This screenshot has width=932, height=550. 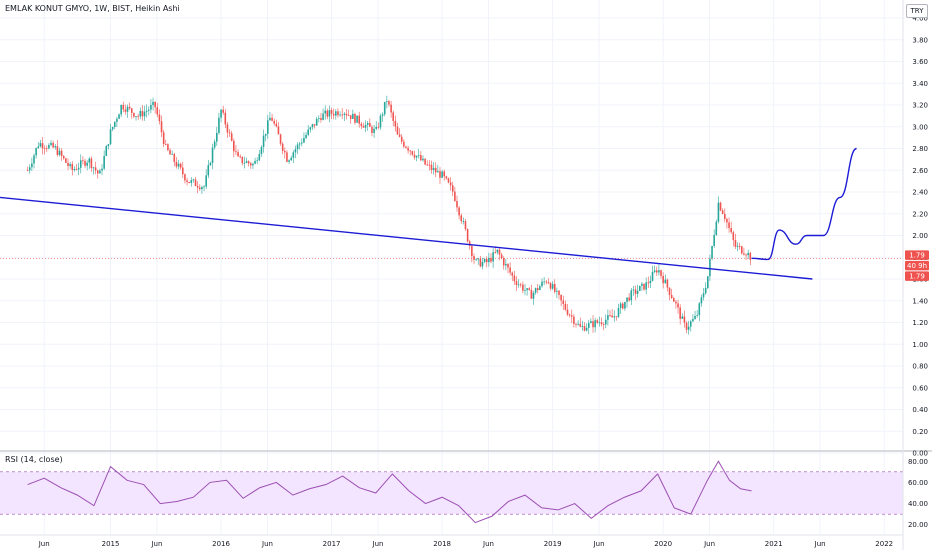 What do you see at coordinates (920, 388) in the screenshot?
I see `price-tick-label: 0.60` at bounding box center [920, 388].